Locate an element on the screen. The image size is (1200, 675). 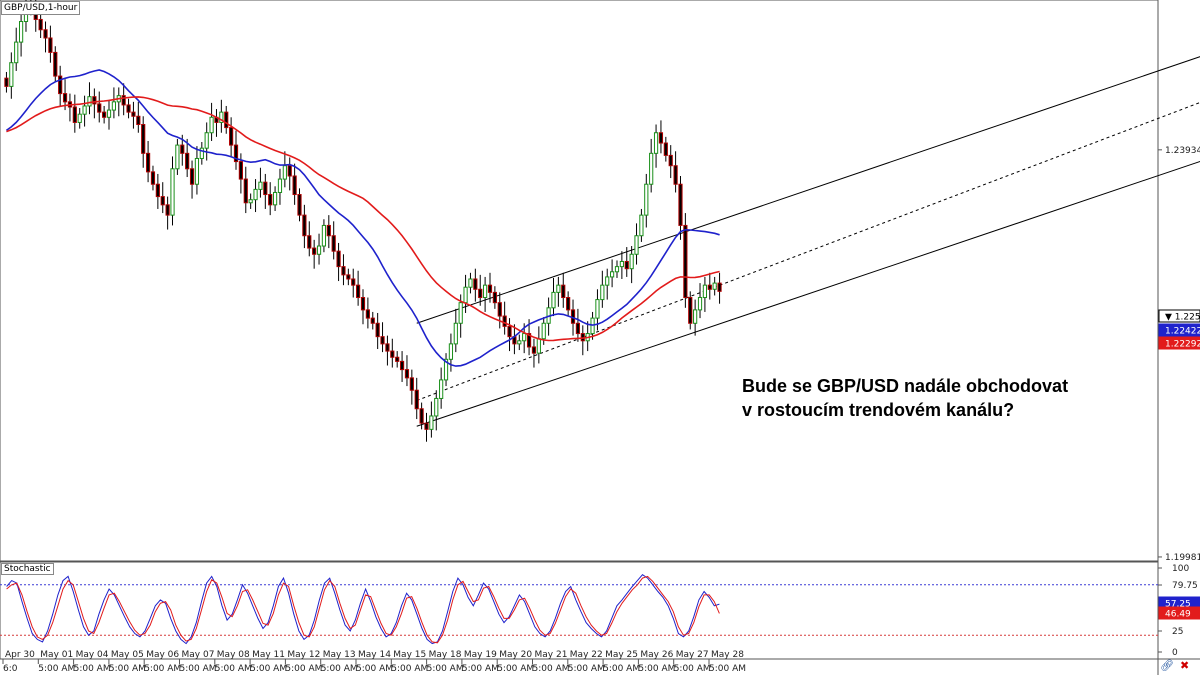
time-tick-label: May 28 is located at coordinates (727, 655).